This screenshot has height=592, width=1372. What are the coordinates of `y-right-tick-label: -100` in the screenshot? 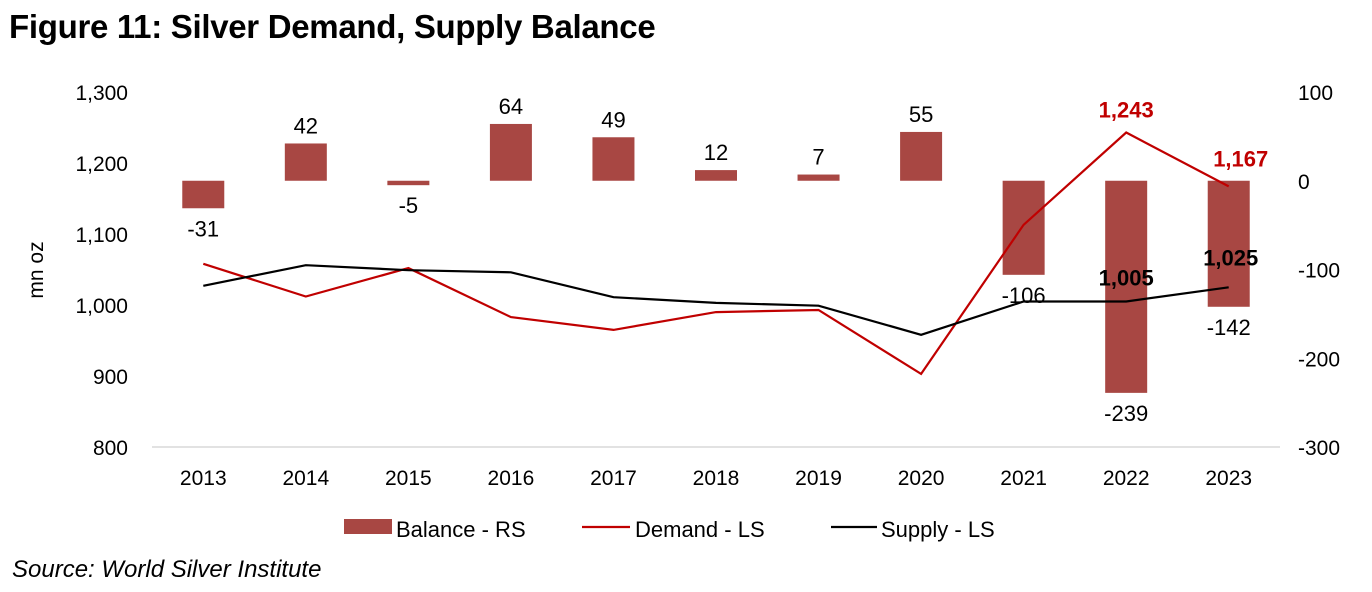 It's located at (1319, 271).